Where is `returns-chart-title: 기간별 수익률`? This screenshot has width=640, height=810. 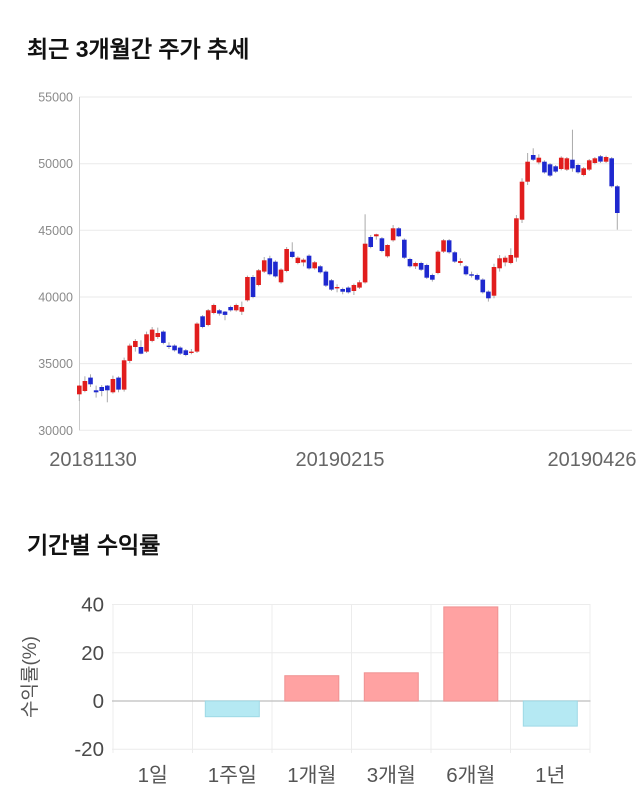
returns-chart-title: 기간별 수익률 is located at coordinates (94, 545).